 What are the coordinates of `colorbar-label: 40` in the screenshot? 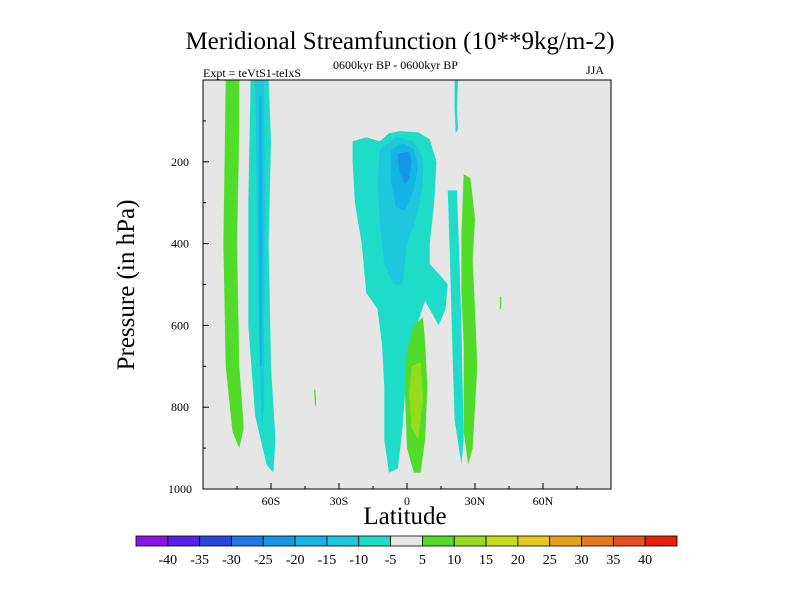 It's located at (645, 560).